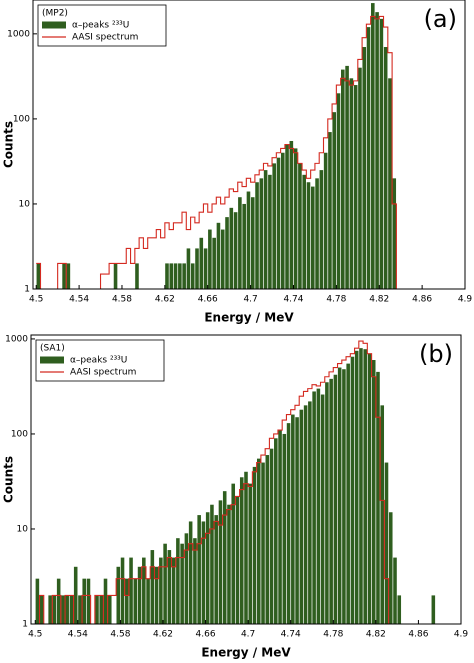 Image resolution: width=474 pixels, height=663 pixels. What do you see at coordinates (35, 635) in the screenshot?
I see `x-tick-label: 4.5` at bounding box center [35, 635].